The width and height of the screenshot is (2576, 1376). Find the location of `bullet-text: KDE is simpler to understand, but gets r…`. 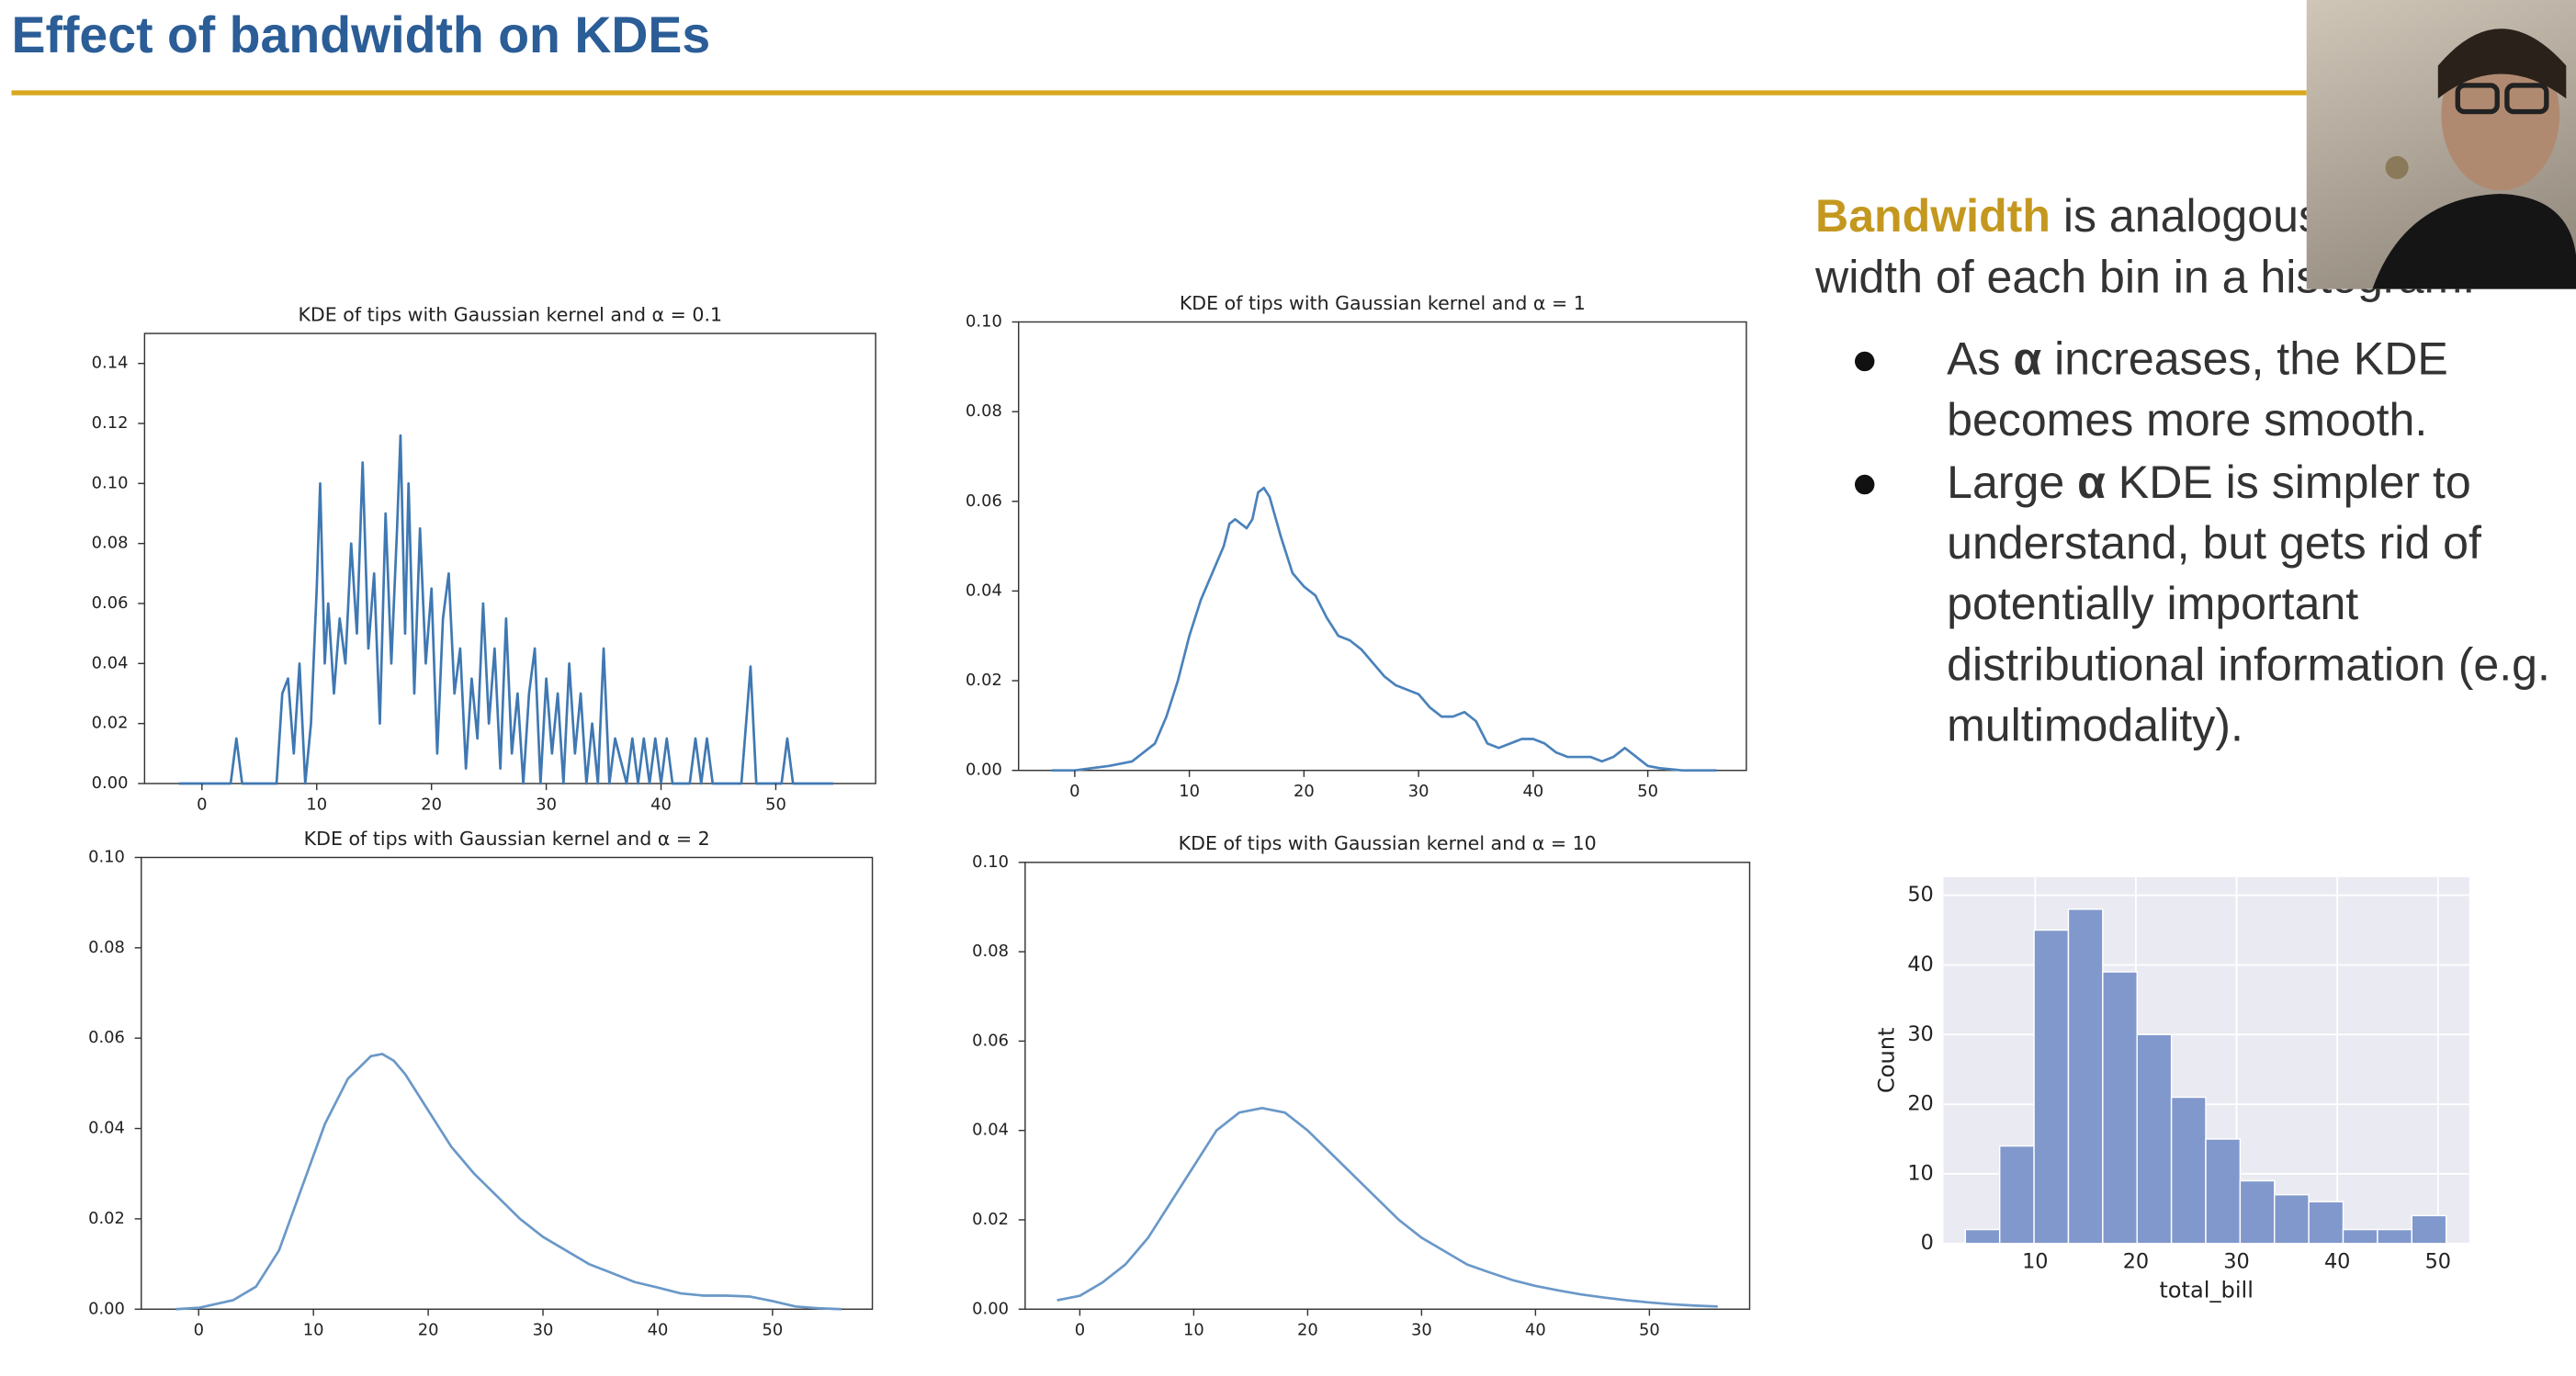

bullet-text: KDE is simpler to understand, but gets r… is located at coordinates (2248, 604).